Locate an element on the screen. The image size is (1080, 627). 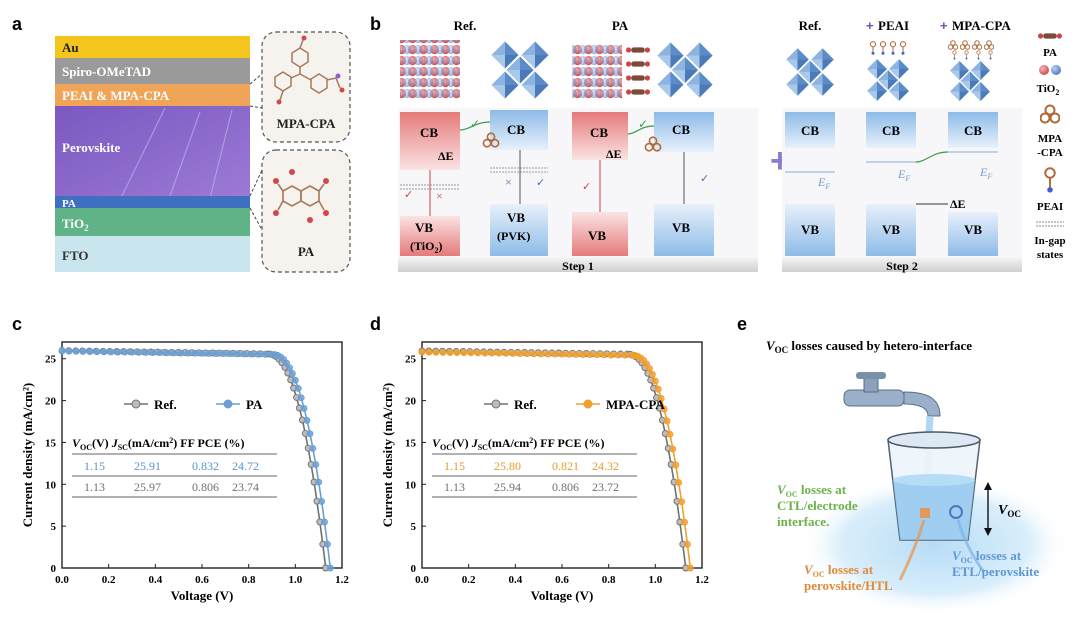
step2-label: Step 2 is located at coordinates (902, 266).